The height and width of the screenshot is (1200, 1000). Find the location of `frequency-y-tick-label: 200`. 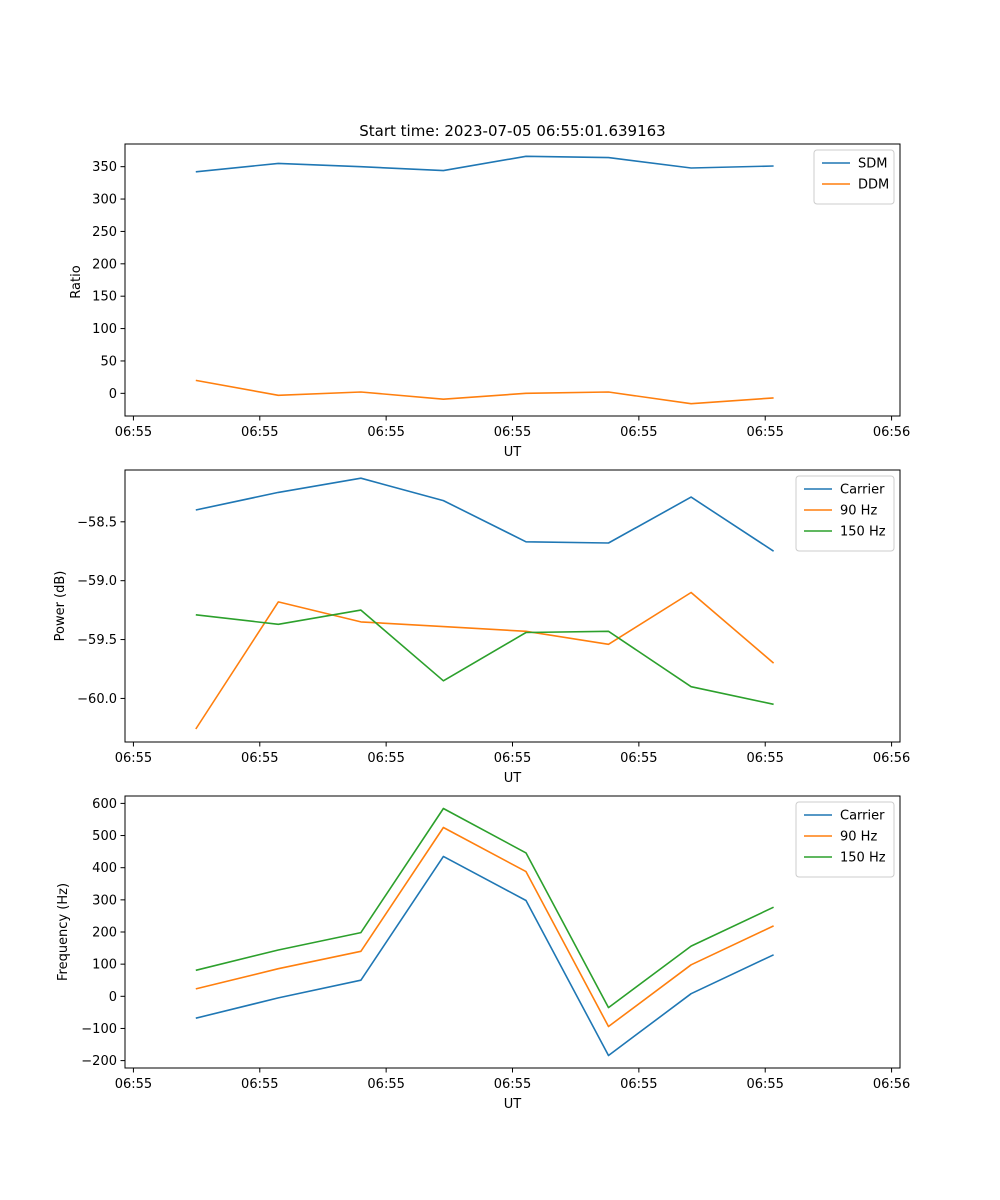

frequency-y-tick-label: 200 is located at coordinates (104, 933).